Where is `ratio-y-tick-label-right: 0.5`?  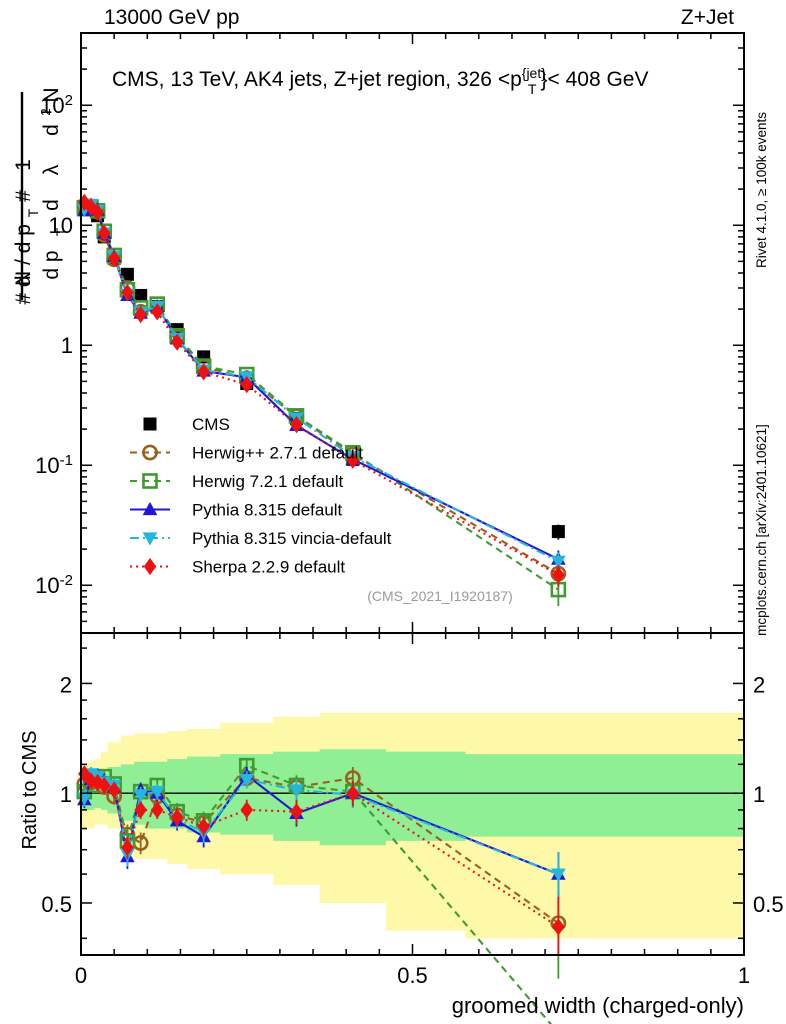 ratio-y-tick-label-right: 0.5 is located at coordinates (768, 904).